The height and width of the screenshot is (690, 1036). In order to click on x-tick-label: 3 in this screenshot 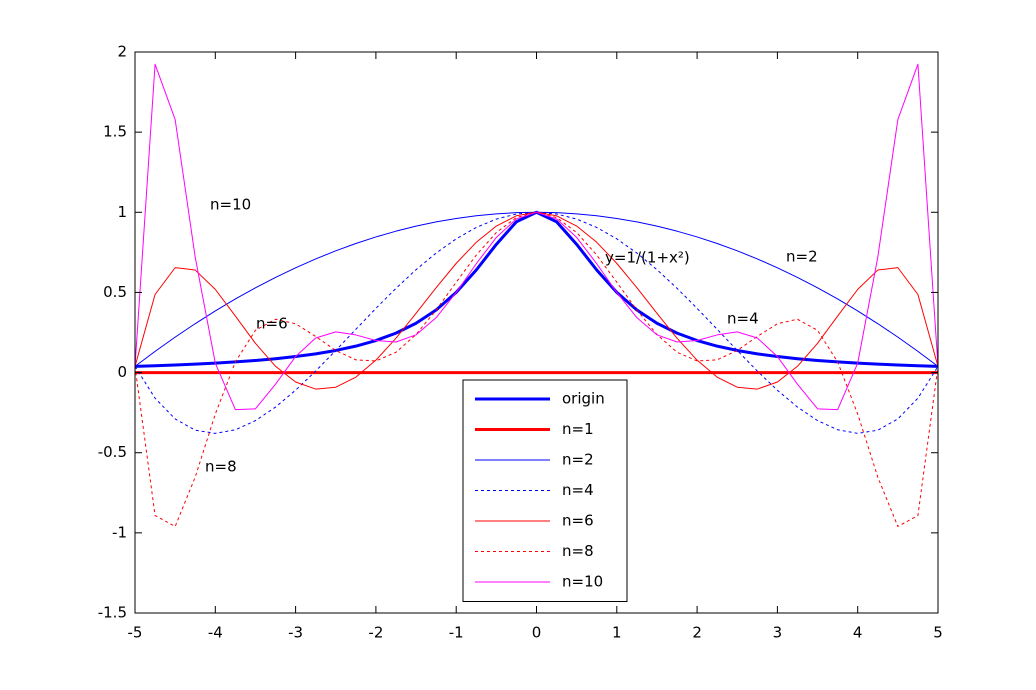, I will do `click(778, 633)`.